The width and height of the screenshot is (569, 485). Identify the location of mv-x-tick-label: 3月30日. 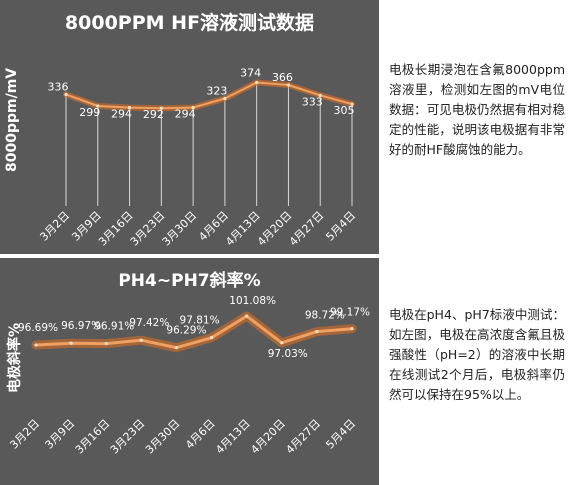
(180, 229).